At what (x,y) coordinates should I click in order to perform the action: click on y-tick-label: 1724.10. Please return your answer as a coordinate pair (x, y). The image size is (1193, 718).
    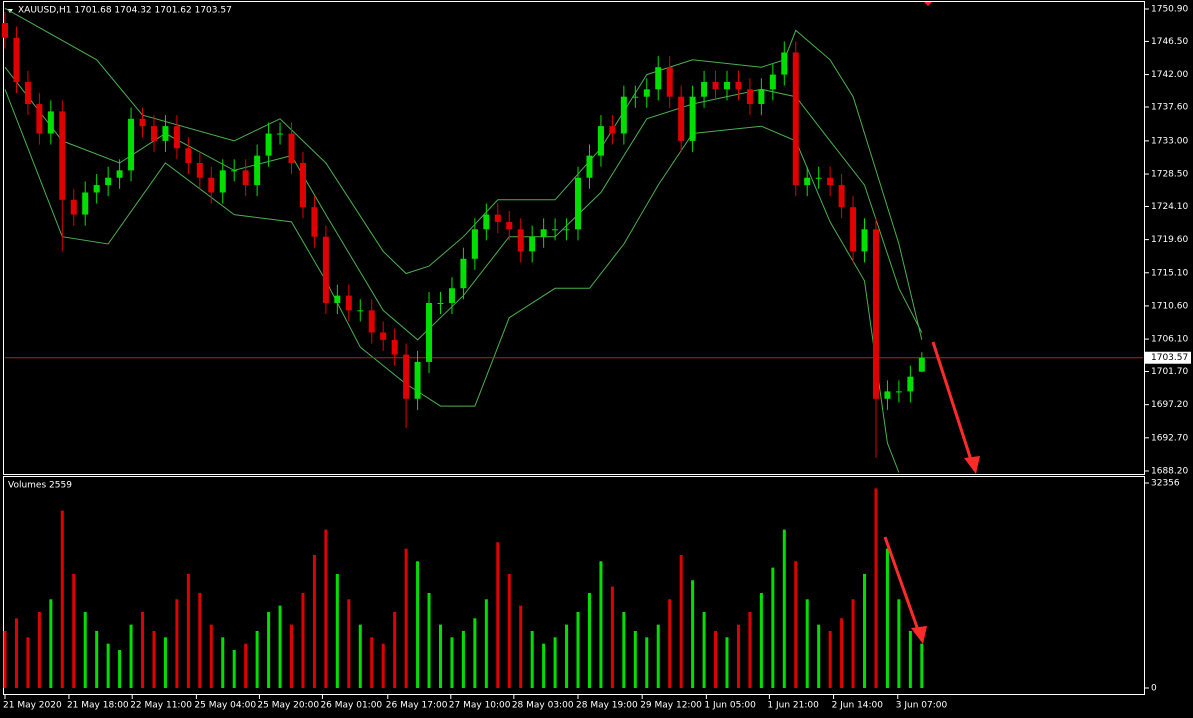
    Looking at the image, I should click on (1169, 207).